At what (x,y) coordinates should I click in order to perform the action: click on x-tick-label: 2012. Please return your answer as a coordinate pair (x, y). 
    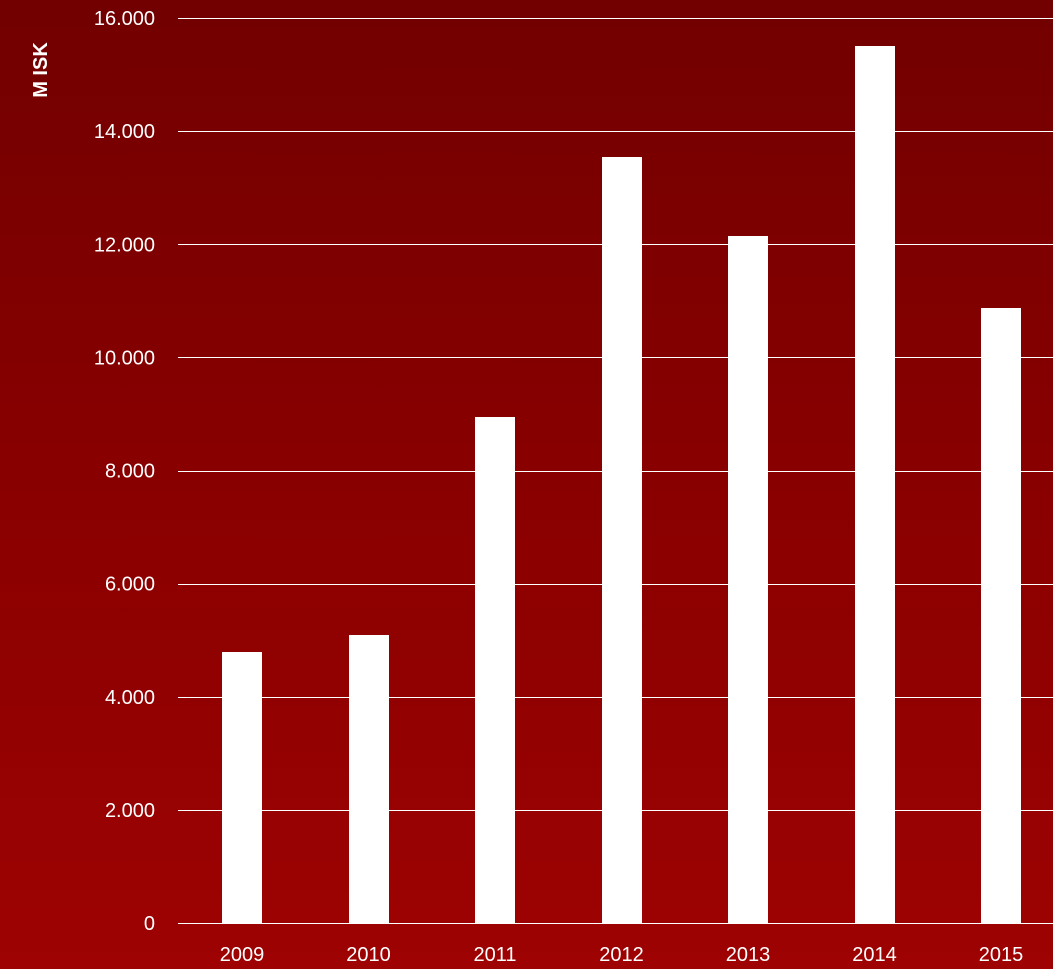
    Looking at the image, I should click on (621, 955).